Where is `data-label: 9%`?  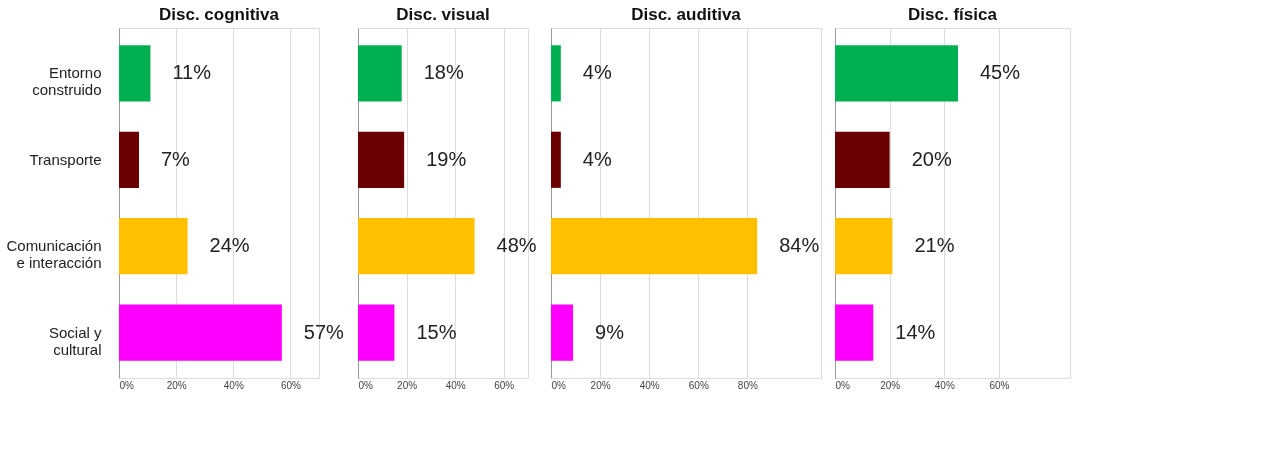 data-label: 9% is located at coordinates (610, 331).